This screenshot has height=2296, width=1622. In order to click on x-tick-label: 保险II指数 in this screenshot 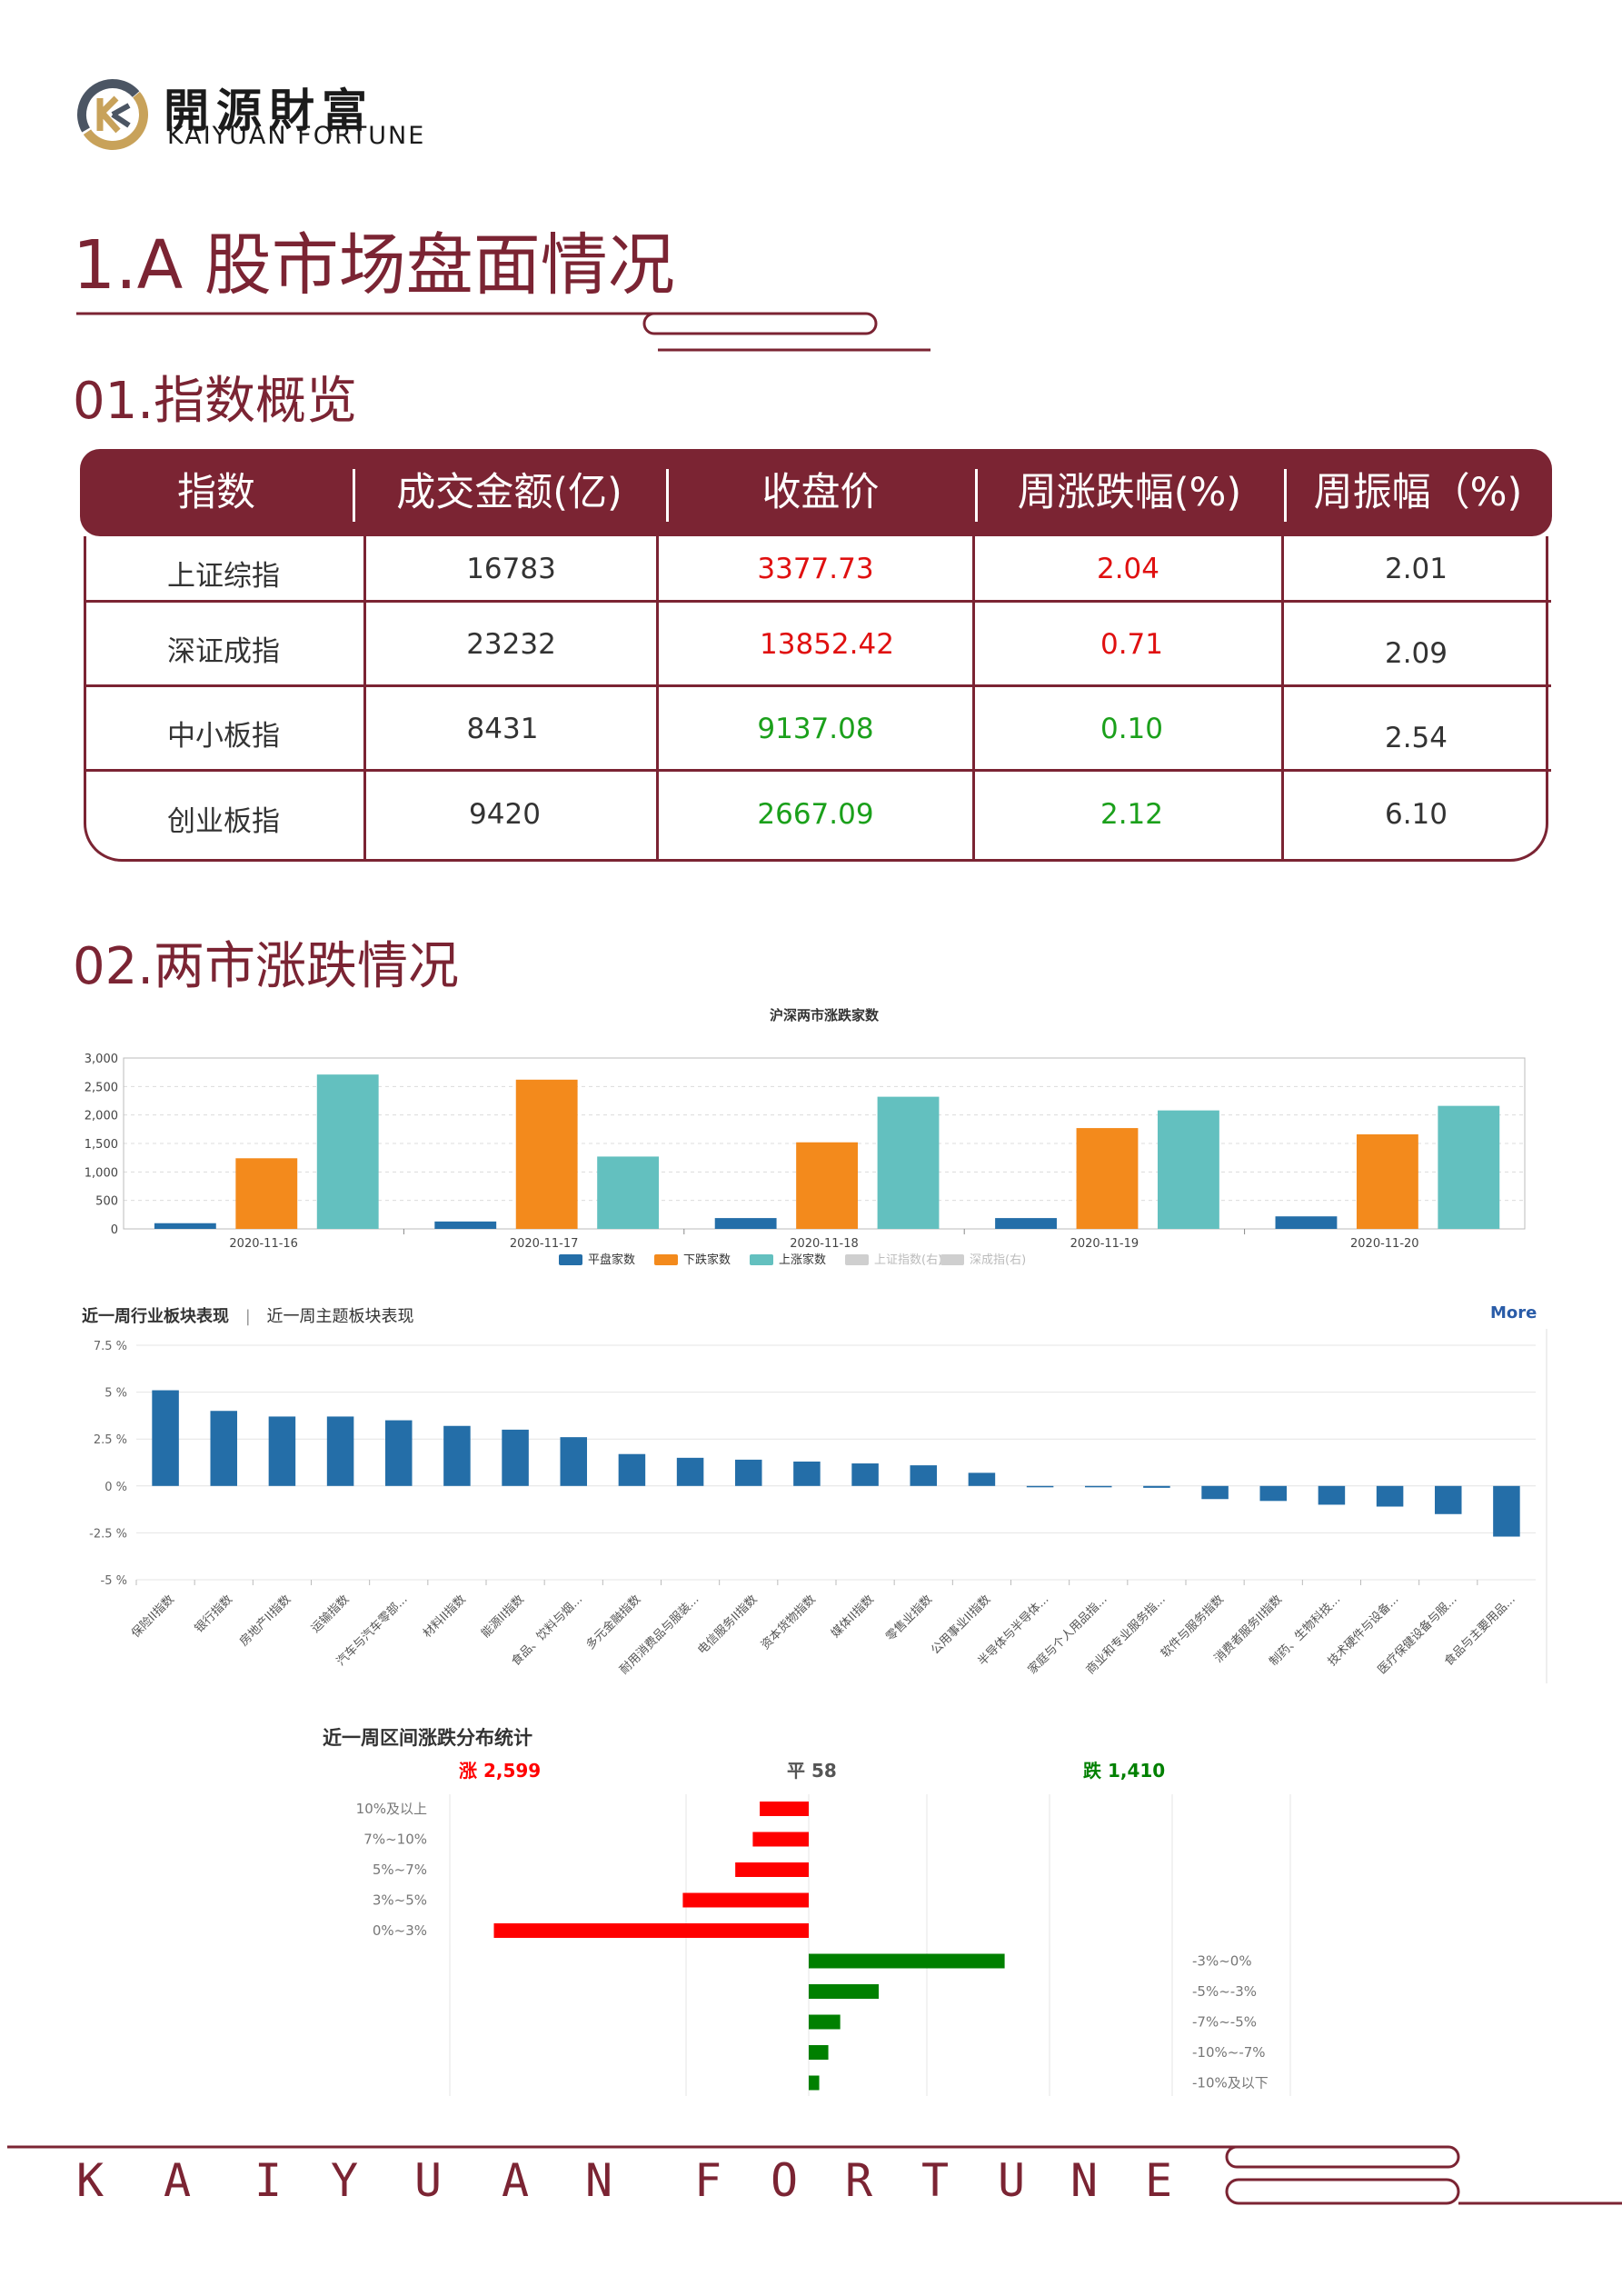, I will do `click(153, 1616)`.